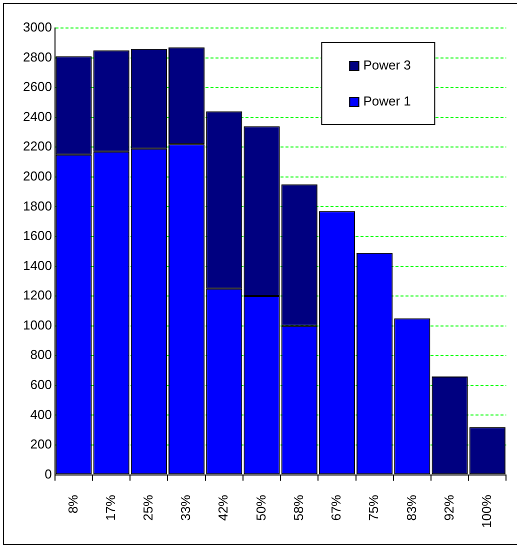 This screenshot has width=517, height=550. What do you see at coordinates (298, 507) in the screenshot?
I see `x-tick-label: 58%` at bounding box center [298, 507].